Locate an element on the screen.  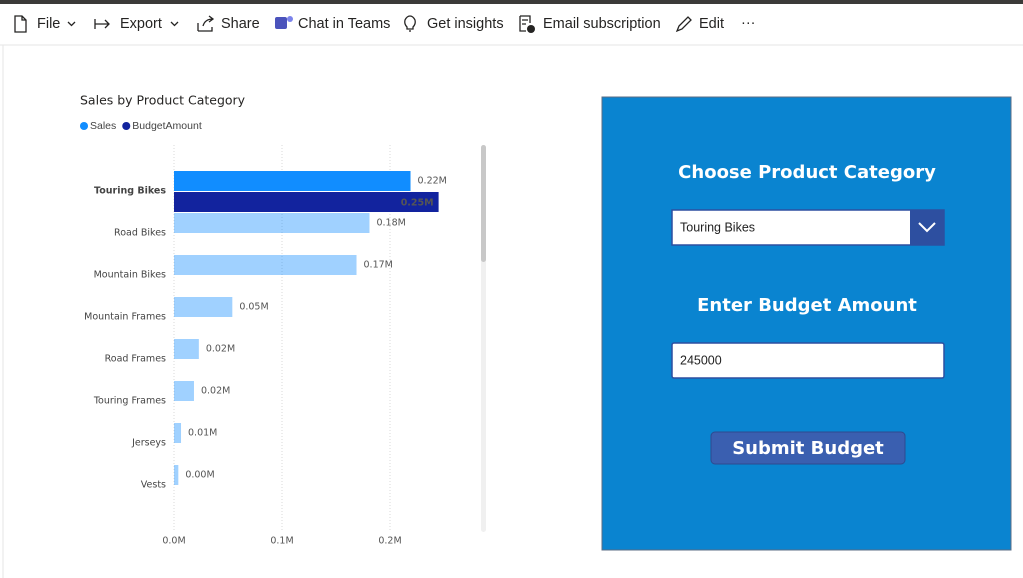
data-label: 0.01M is located at coordinates (202, 433).